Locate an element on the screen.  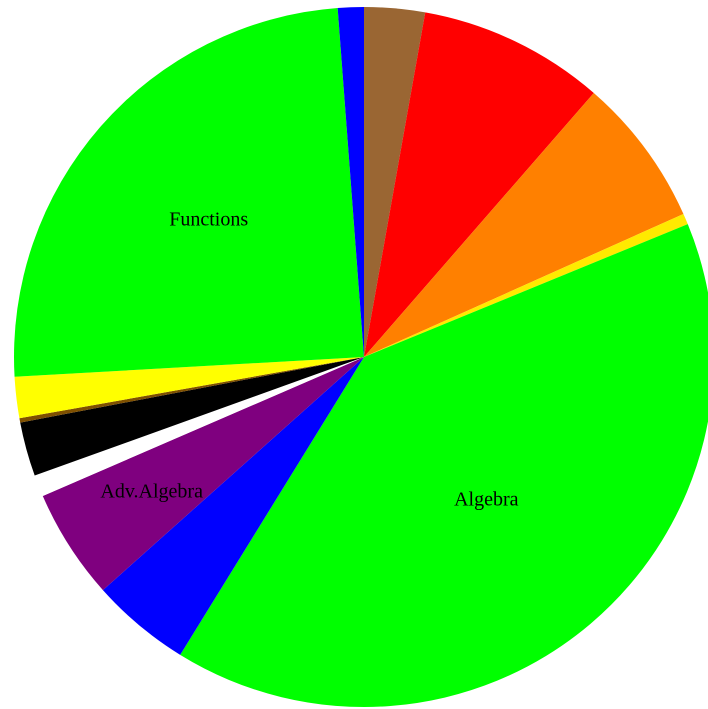
pie-label-adv-algebra: Adv.Algebra is located at coordinates (151, 491).